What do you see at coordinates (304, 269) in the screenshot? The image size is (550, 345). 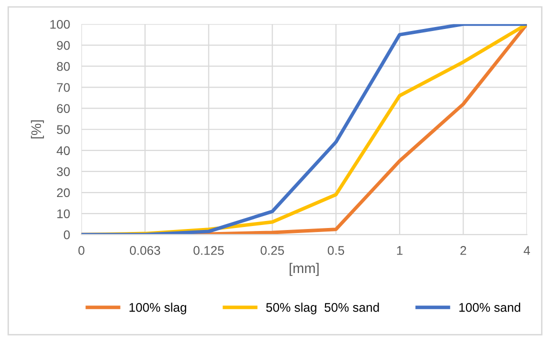 I see `x-axis-title: [mm]` at bounding box center [304, 269].